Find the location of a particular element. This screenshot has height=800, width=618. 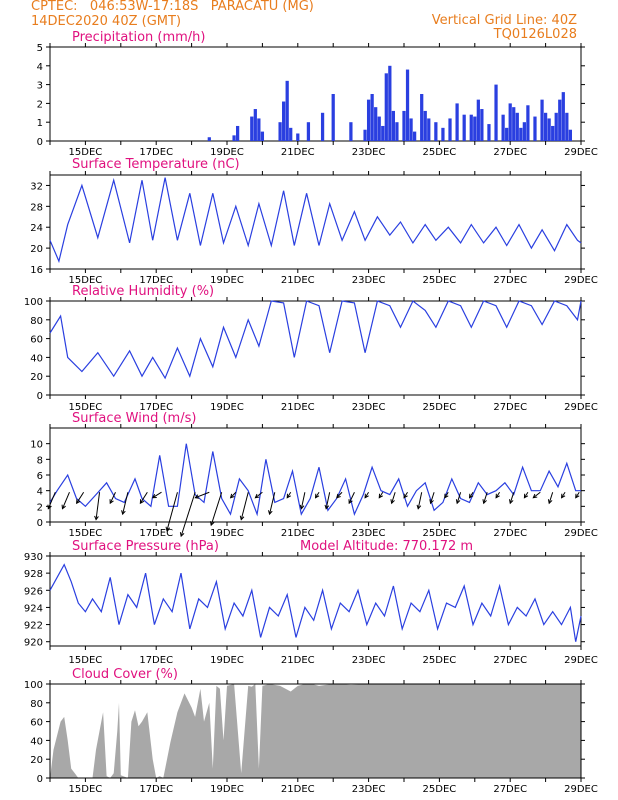

pressure-annotation: Model Altitude: 770.172 m is located at coordinates (386, 546).